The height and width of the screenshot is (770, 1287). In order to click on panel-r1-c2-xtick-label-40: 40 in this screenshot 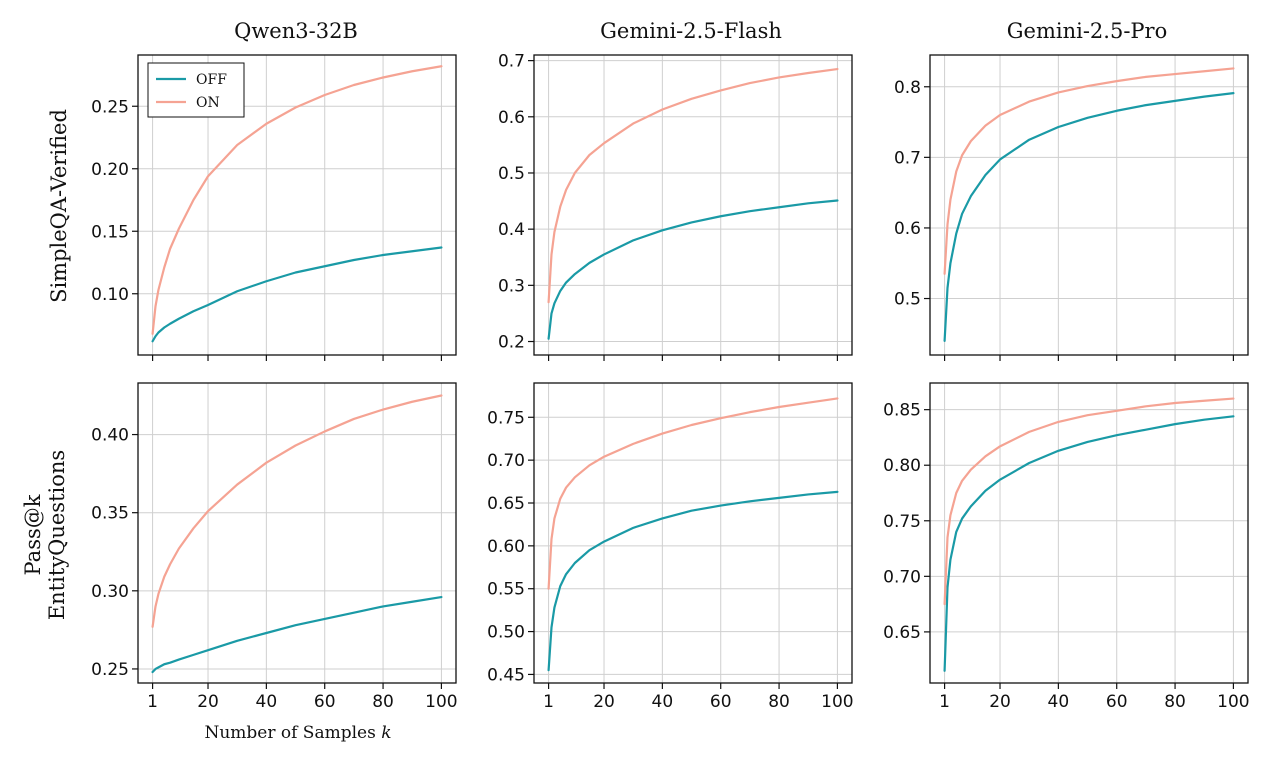, I will do `click(1059, 702)`.